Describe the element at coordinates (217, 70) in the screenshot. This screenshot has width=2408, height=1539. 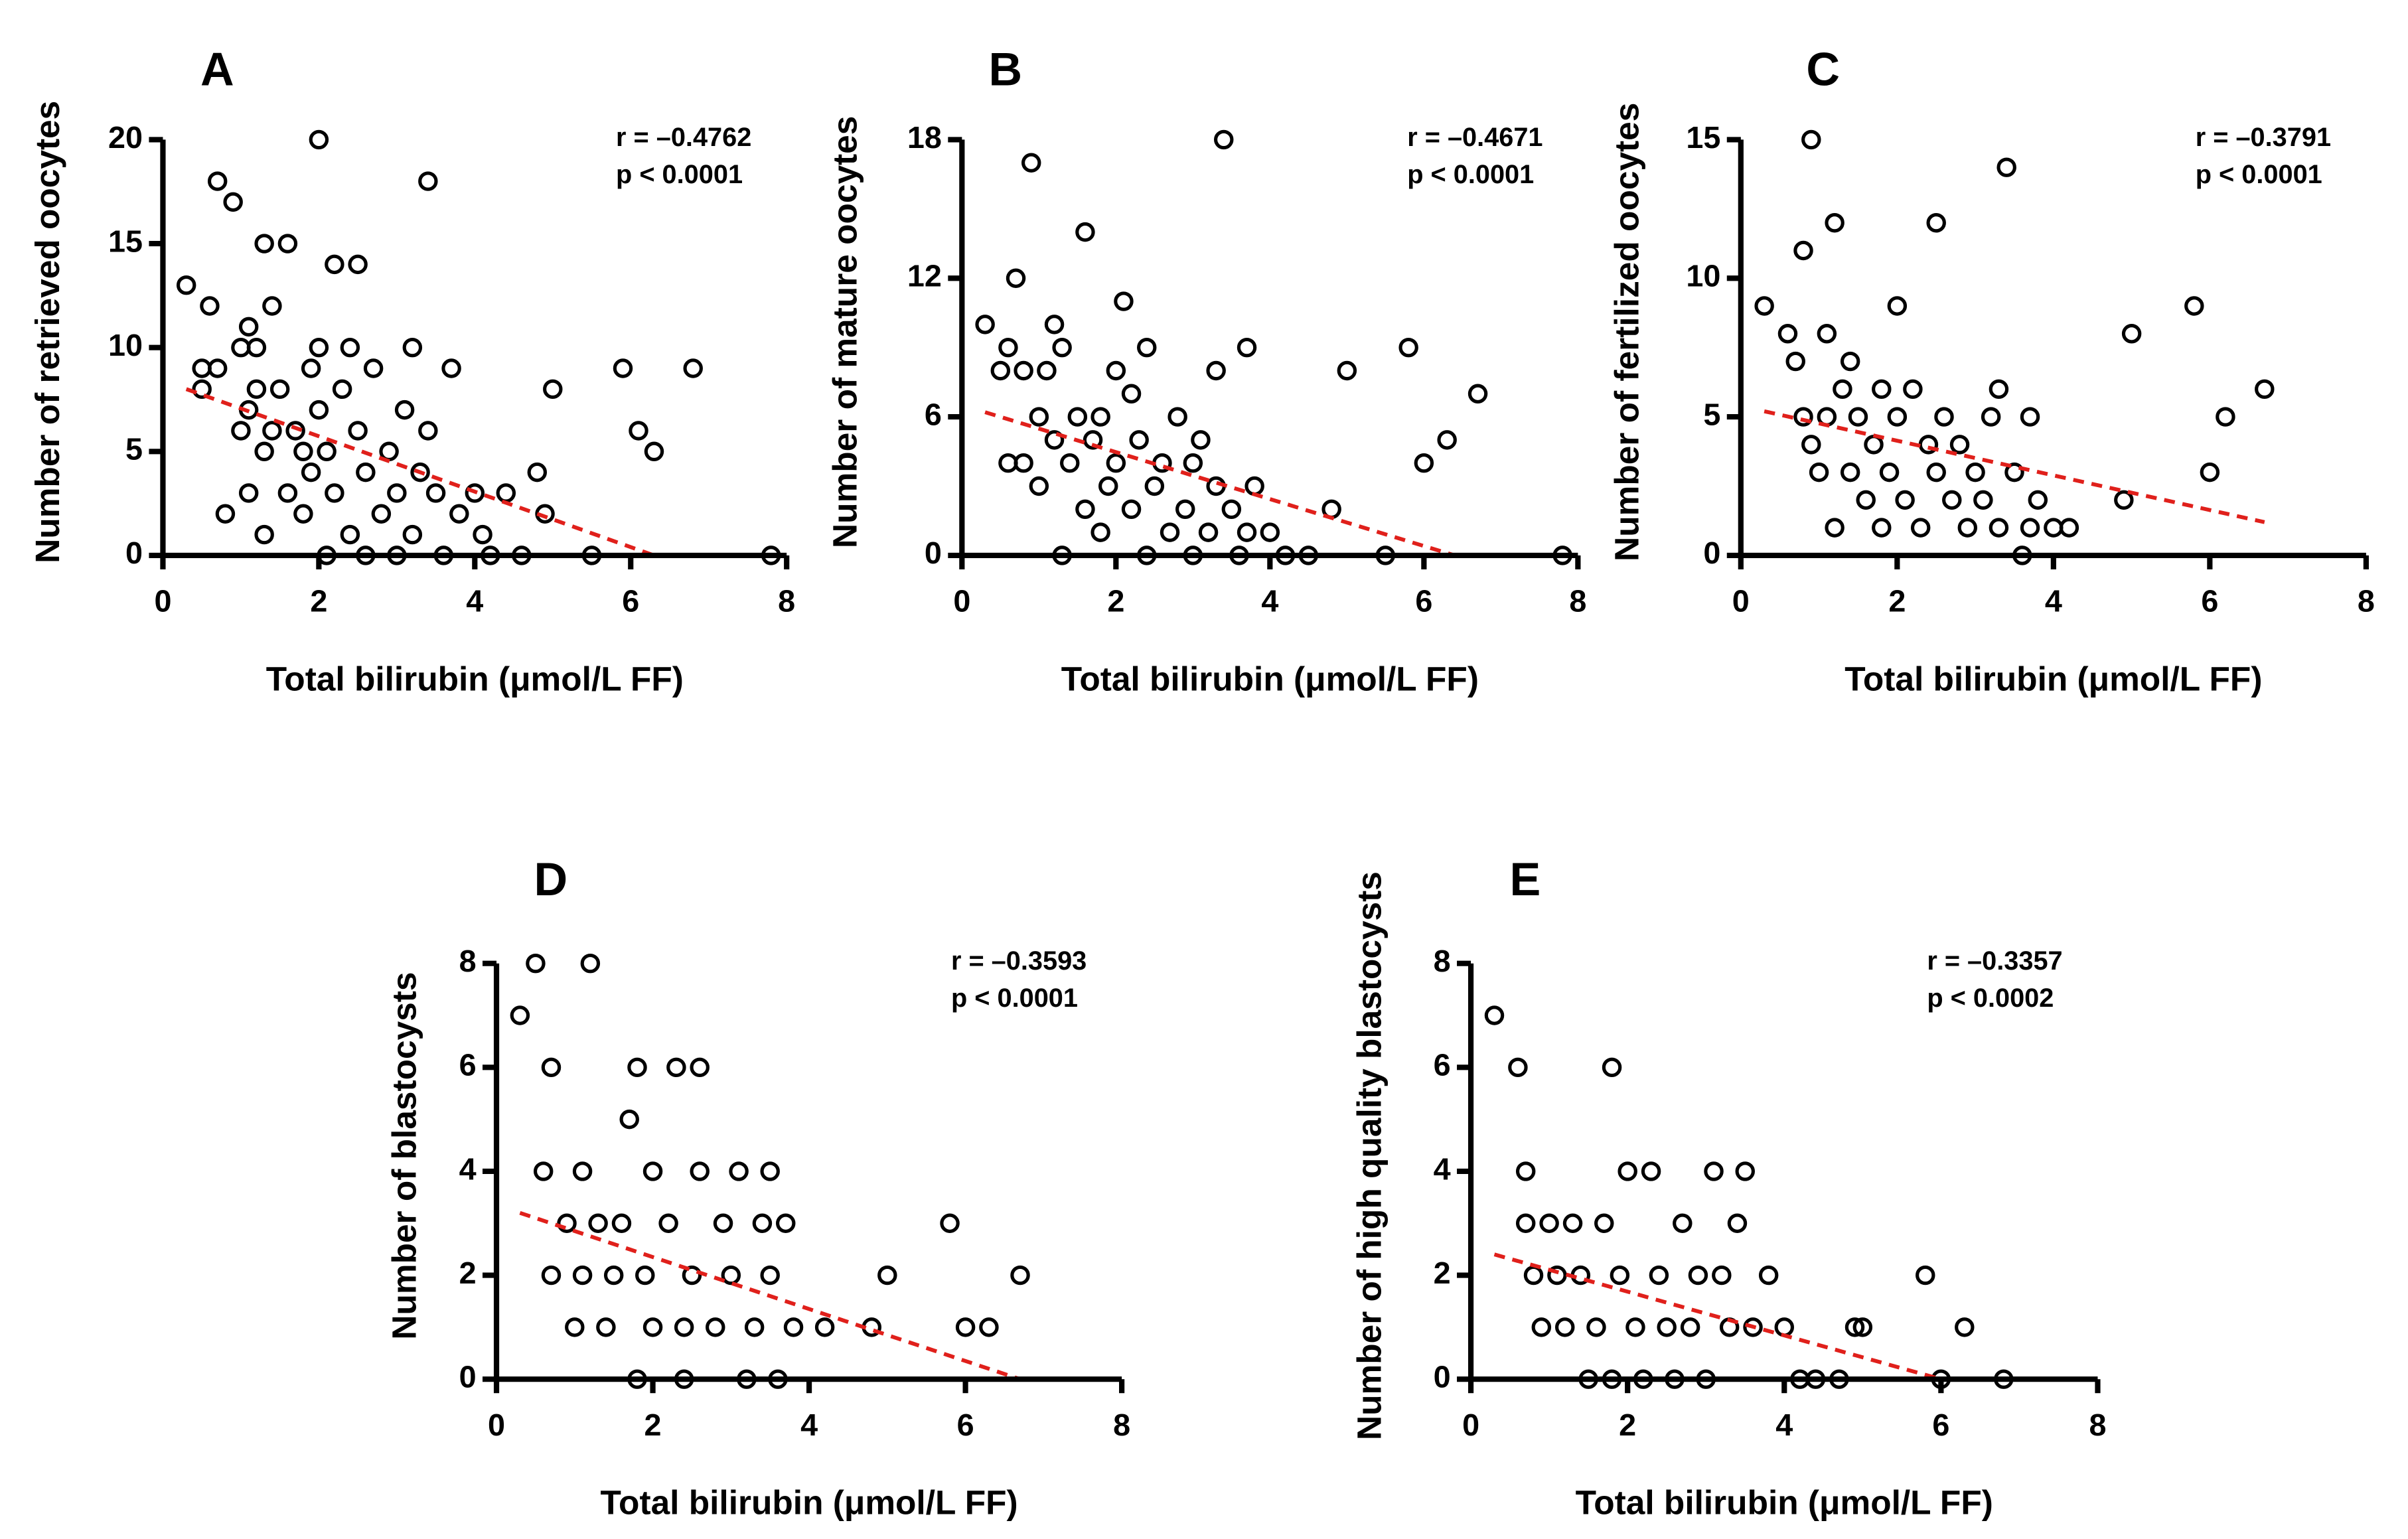
I see `panel-letter: A` at that location.